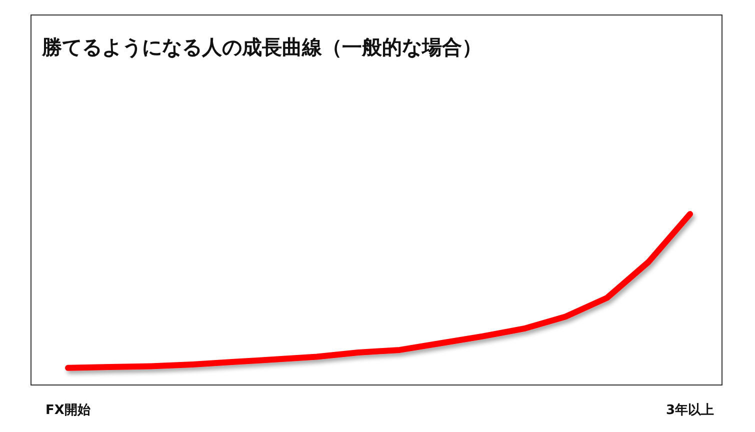 This screenshot has height=432, width=755. Describe the element at coordinates (261, 47) in the screenshot. I see `chart-title: 勝てるようになる人の成長曲線（一般的な場合）` at that location.